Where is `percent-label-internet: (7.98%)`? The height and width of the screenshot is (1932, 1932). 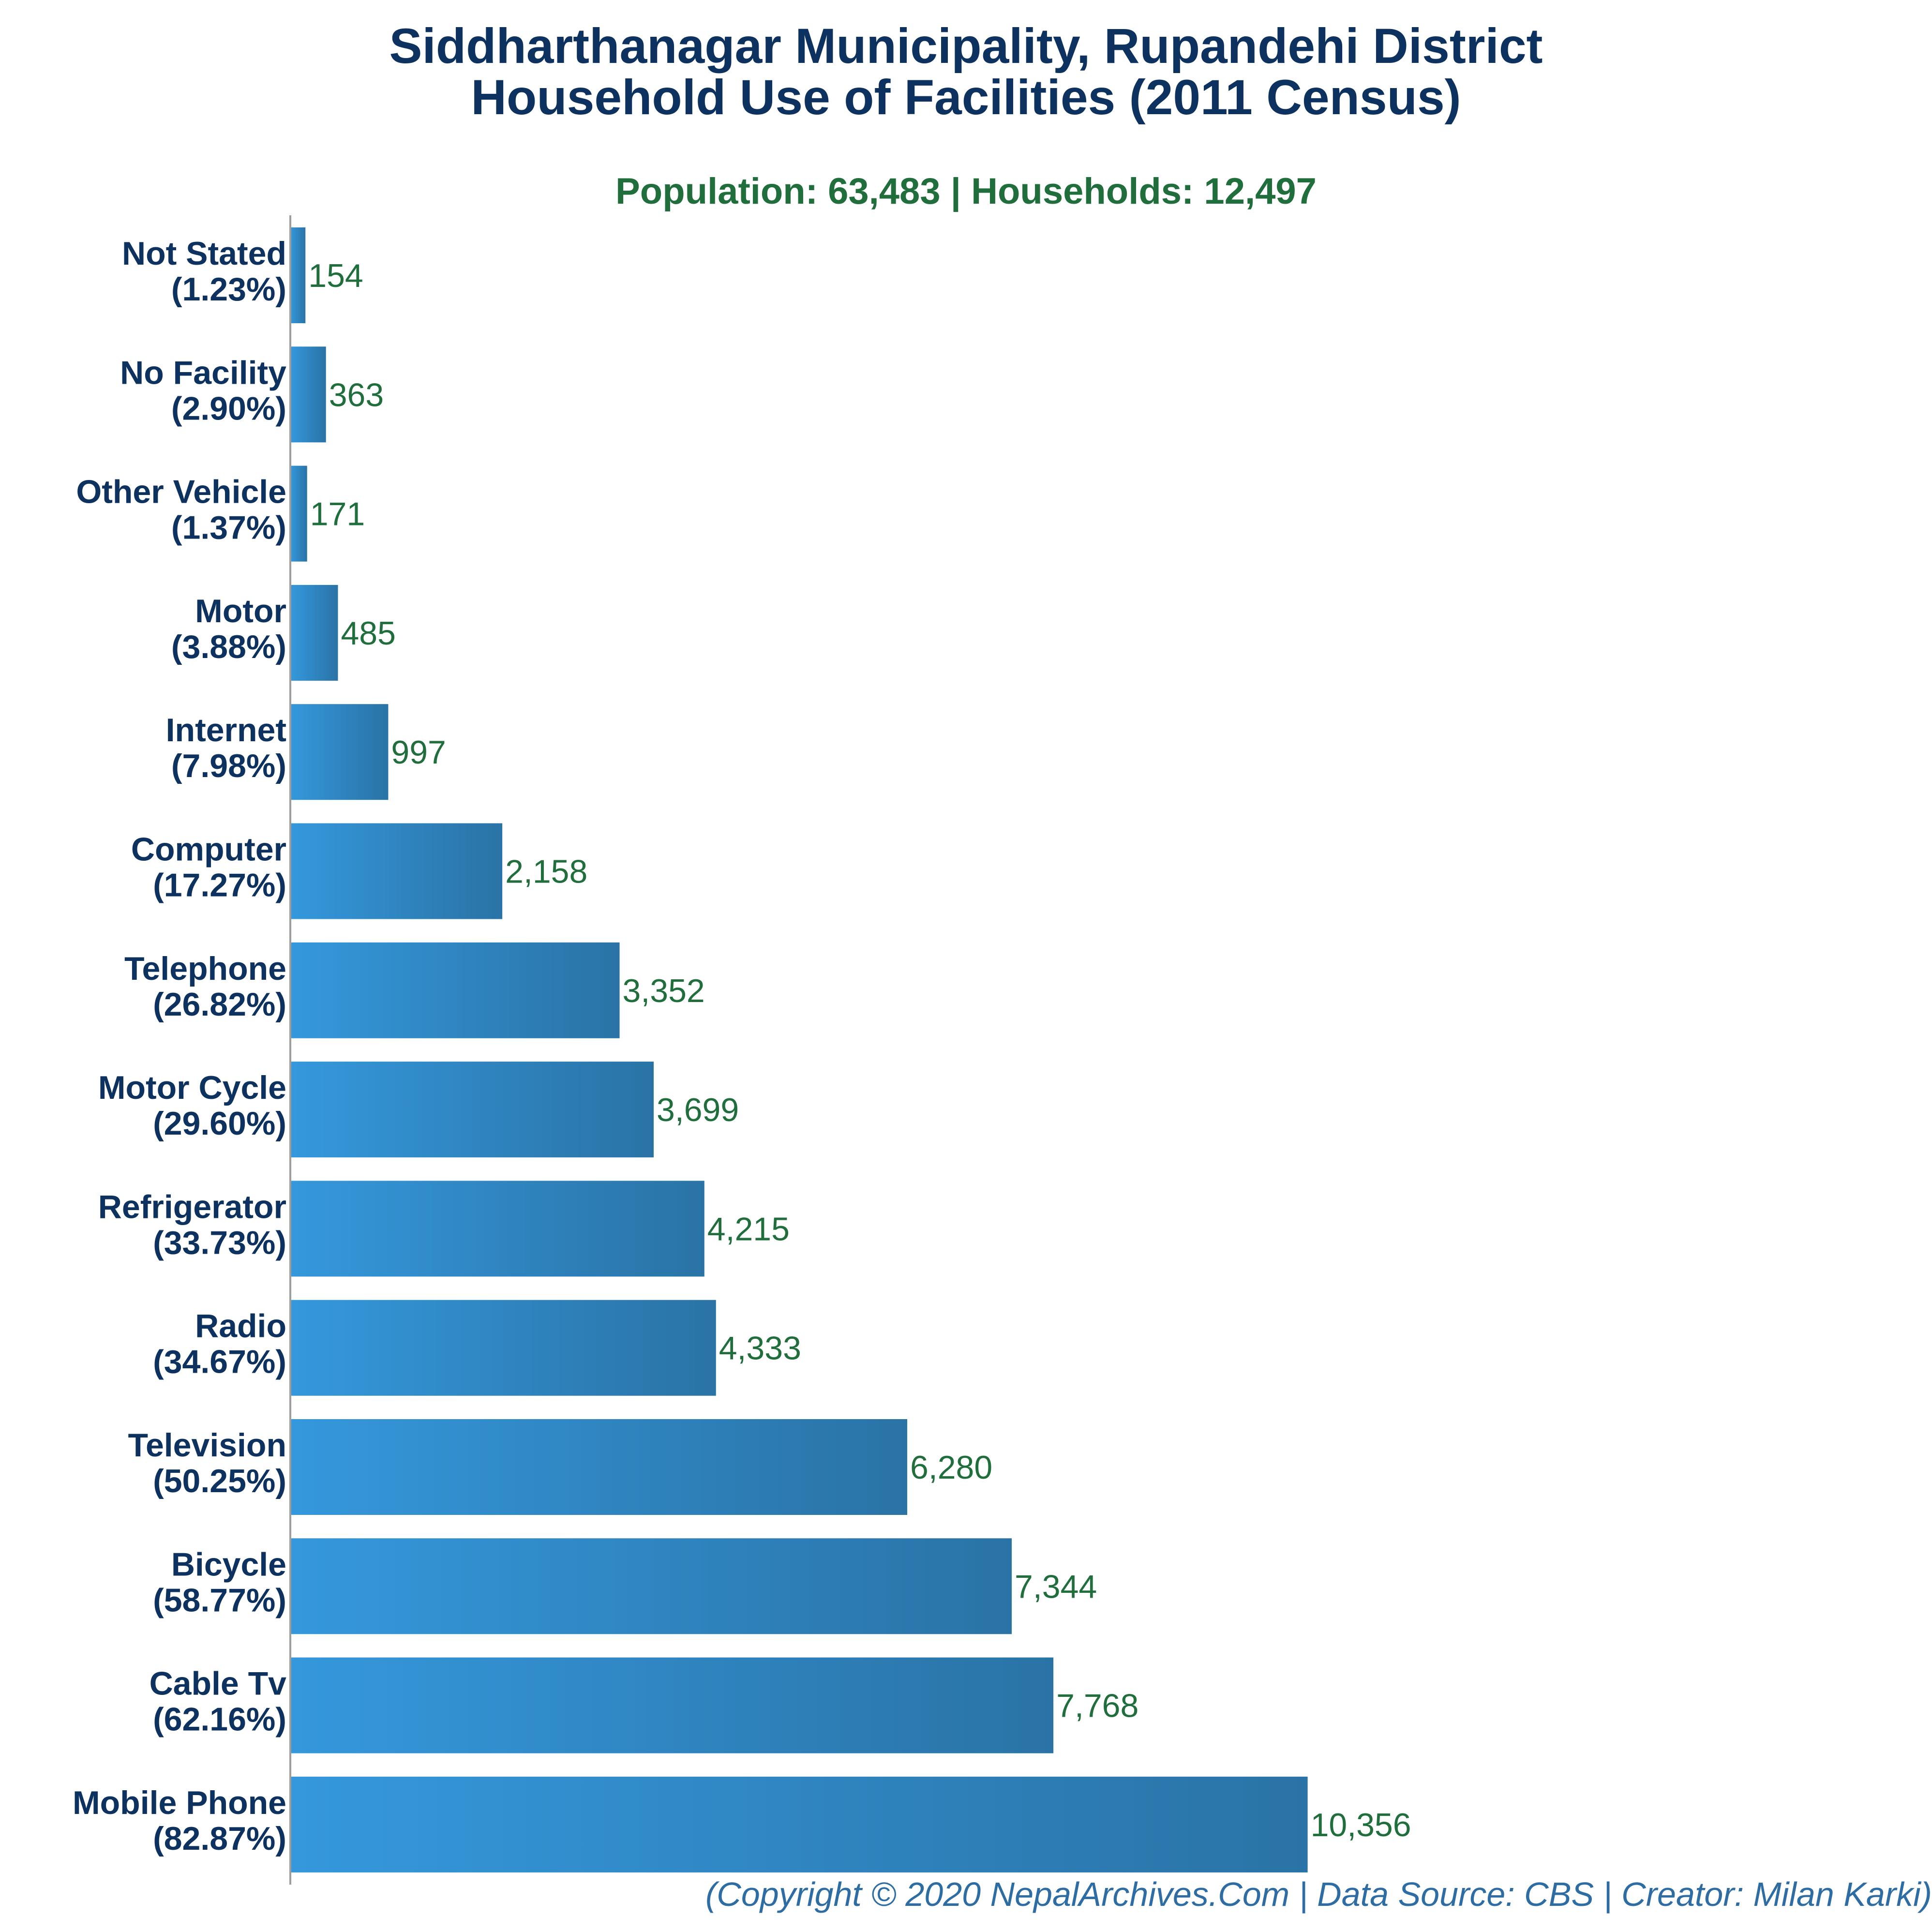 percent-label-internet: (7.98%) is located at coordinates (228, 766).